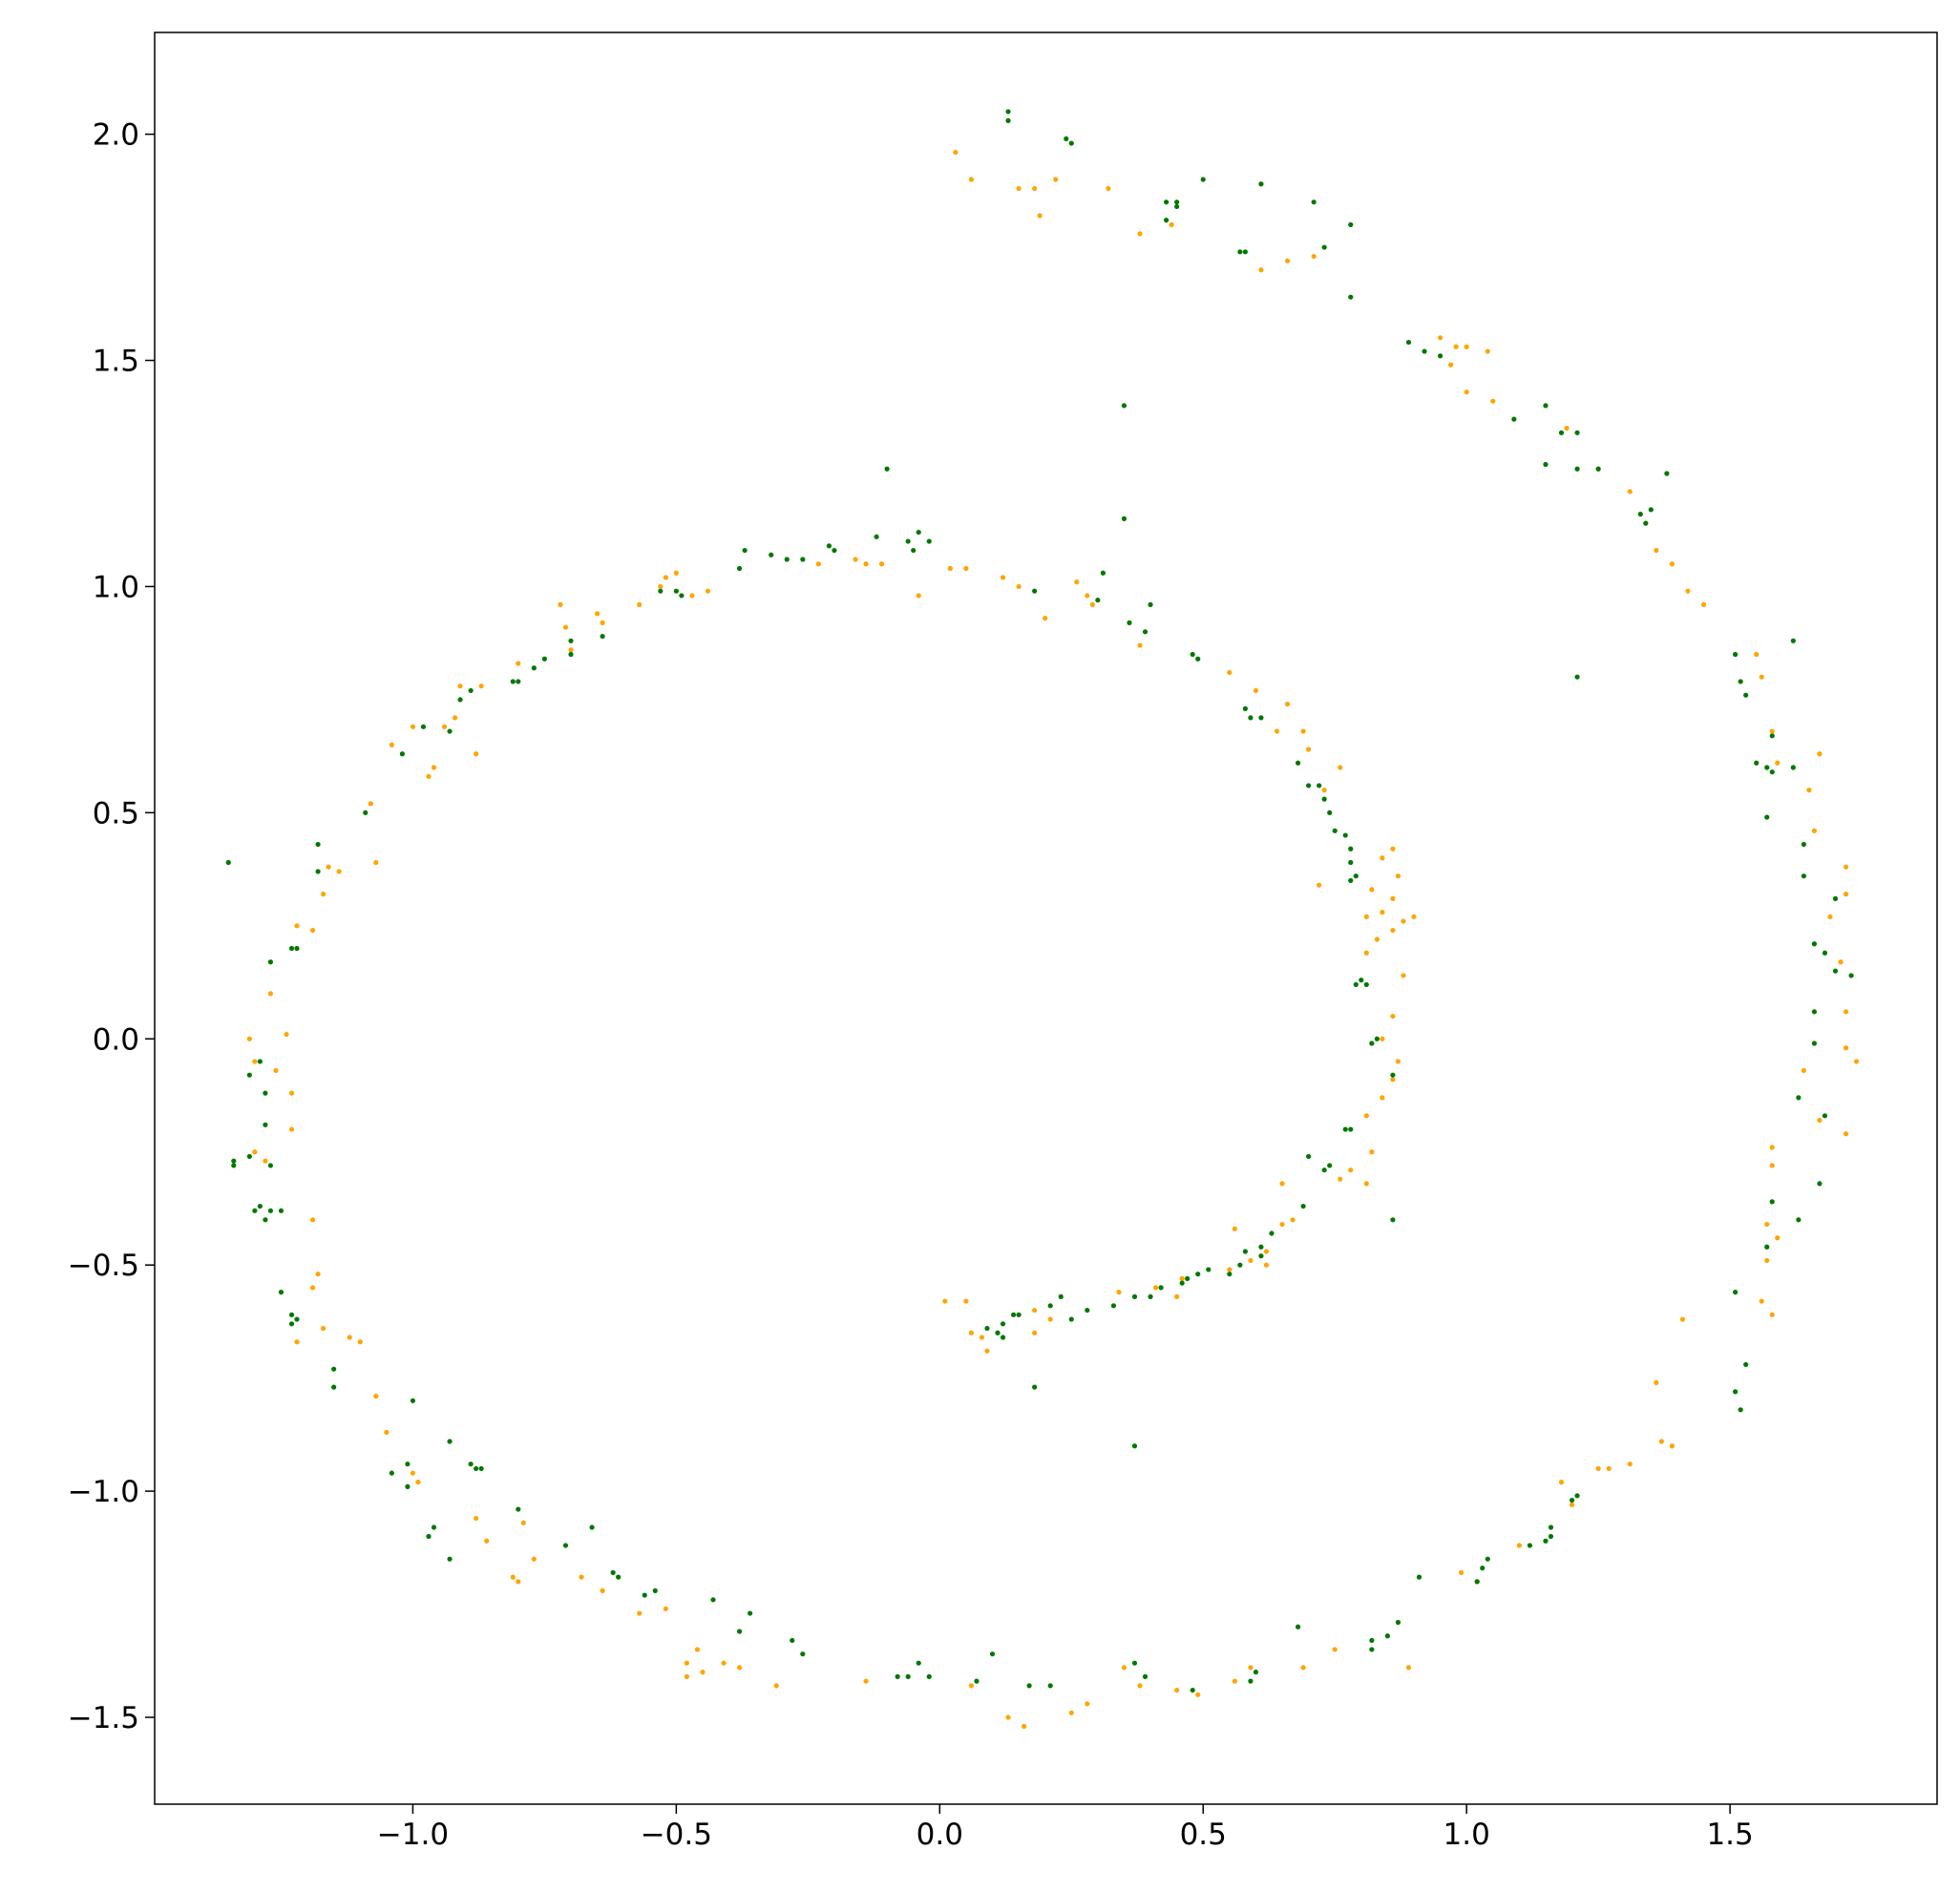 Image resolution: width=1960 pixels, height=1892 pixels. I want to click on y-tick-label: 1.0, so click(116, 587).